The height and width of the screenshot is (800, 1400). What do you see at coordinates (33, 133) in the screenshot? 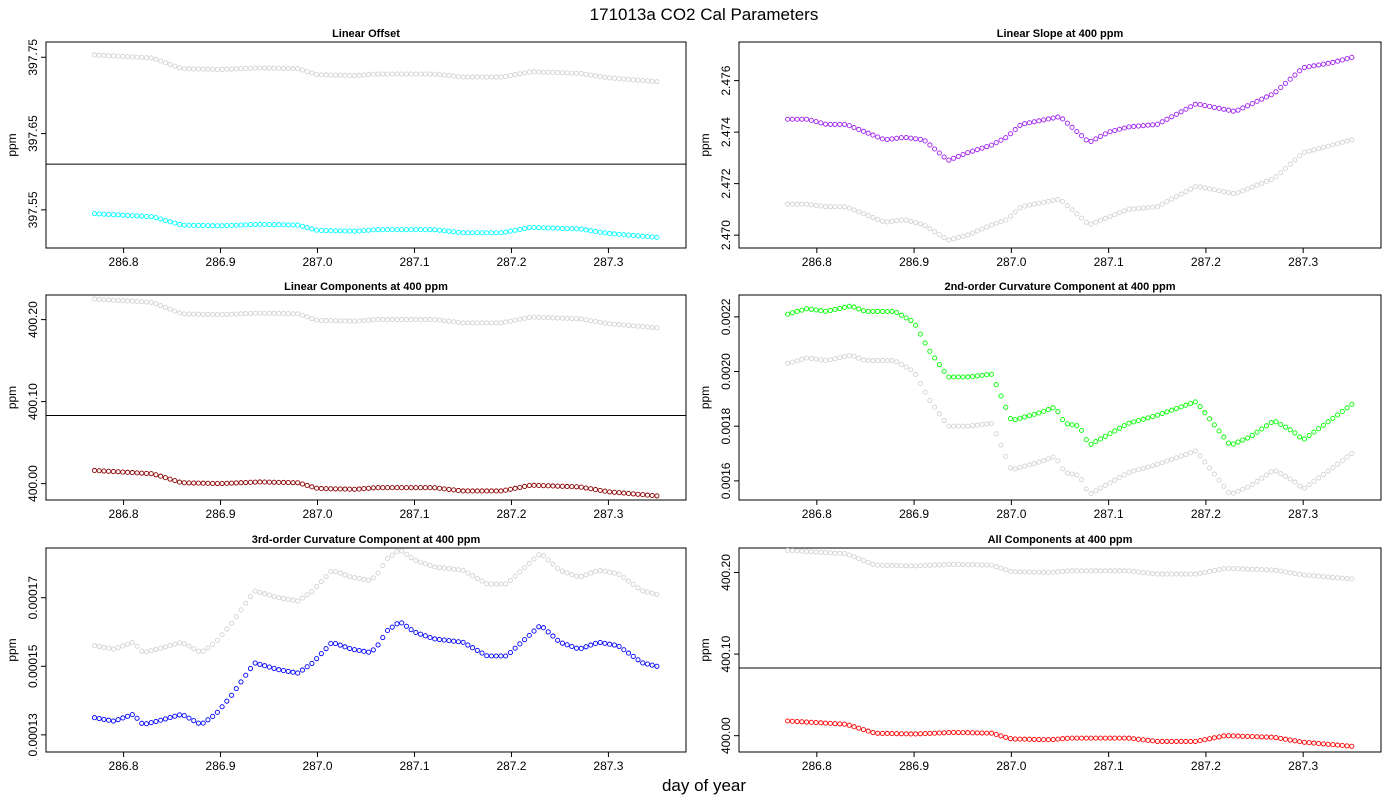
I see `y-tick-label: 397.65` at bounding box center [33, 133].